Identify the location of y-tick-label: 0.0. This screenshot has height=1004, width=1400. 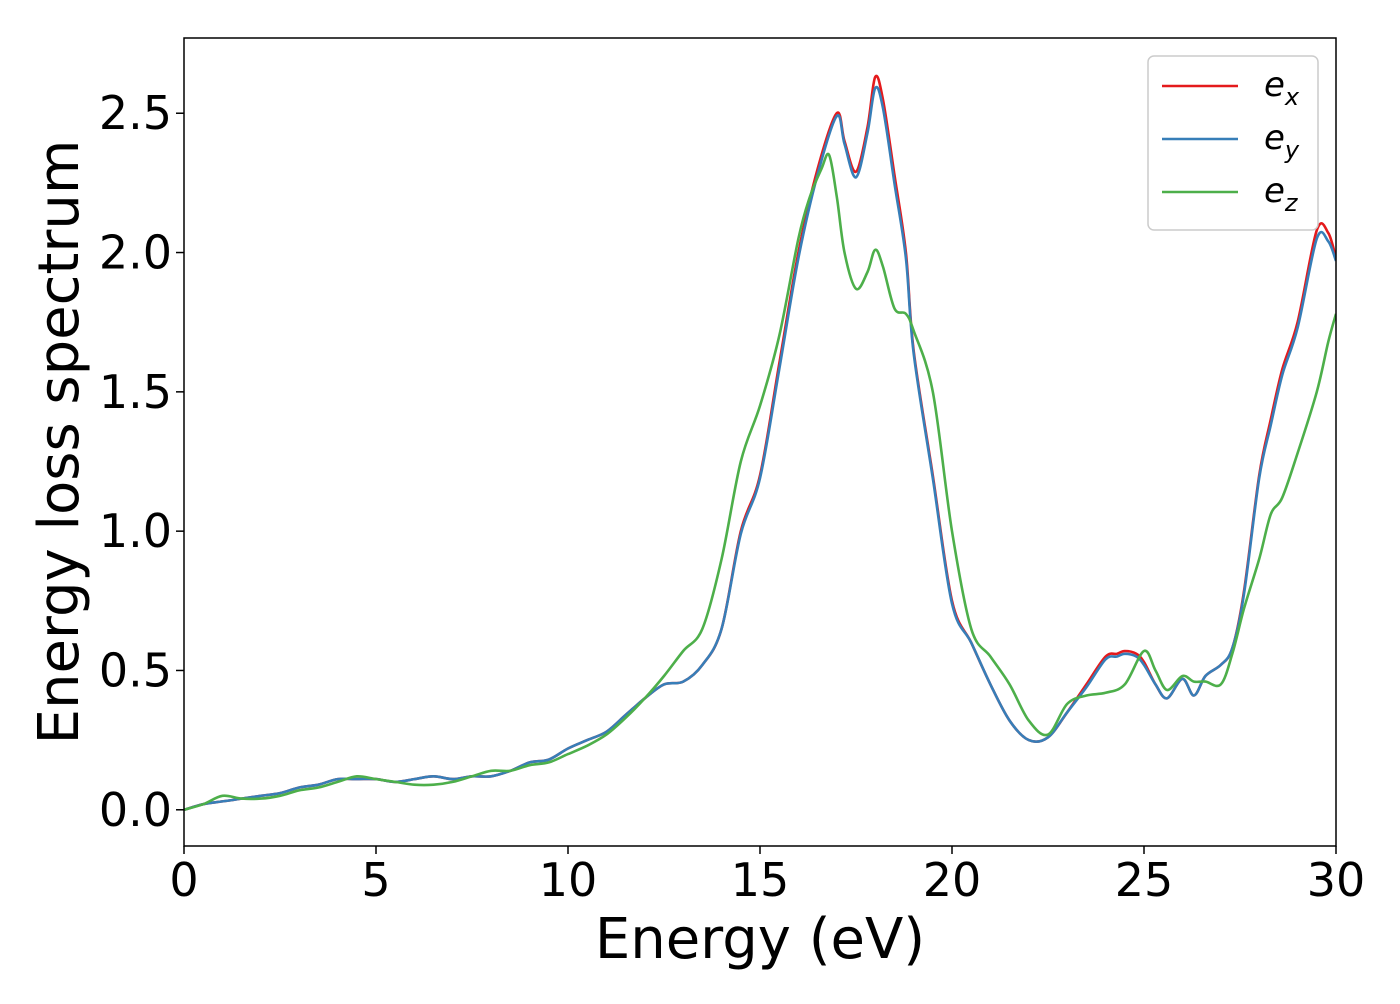
(135, 810).